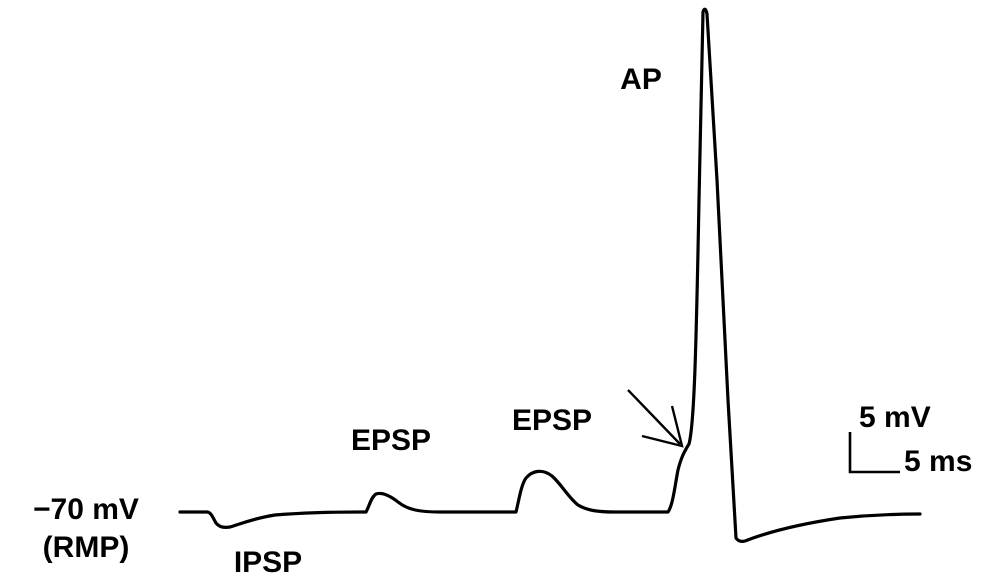 This screenshot has width=998, height=579. I want to click on threshold-arrow-shaft, so click(654, 417).